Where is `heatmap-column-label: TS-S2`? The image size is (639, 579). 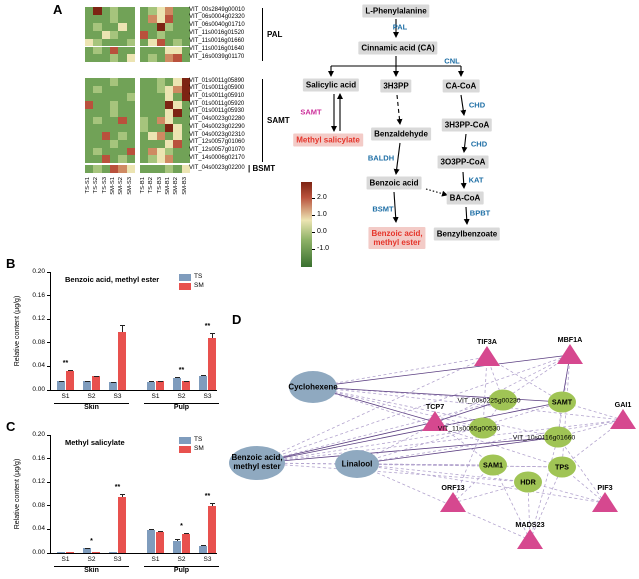
heatmap-column-label: TS-S2 is located at coordinates (96, 185).